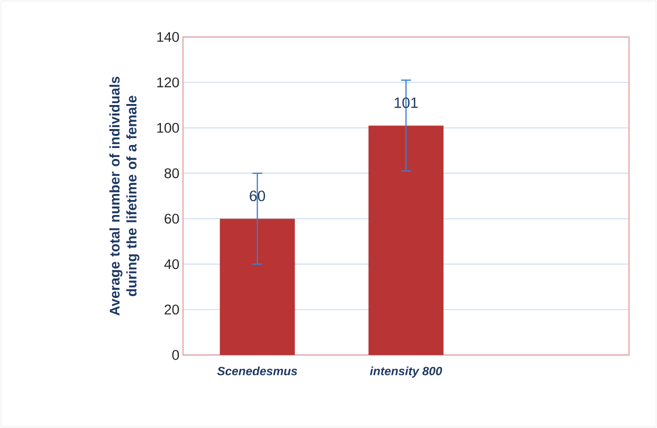 The width and height of the screenshot is (657, 428). What do you see at coordinates (406, 372) in the screenshot?
I see `x-tick-label: intensity 800` at bounding box center [406, 372].